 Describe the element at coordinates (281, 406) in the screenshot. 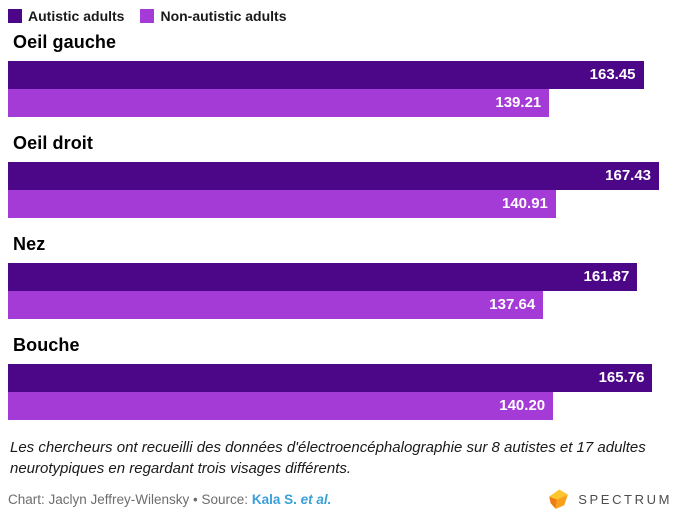

I see `bar-non-autistic-adults: 140.20` at that location.